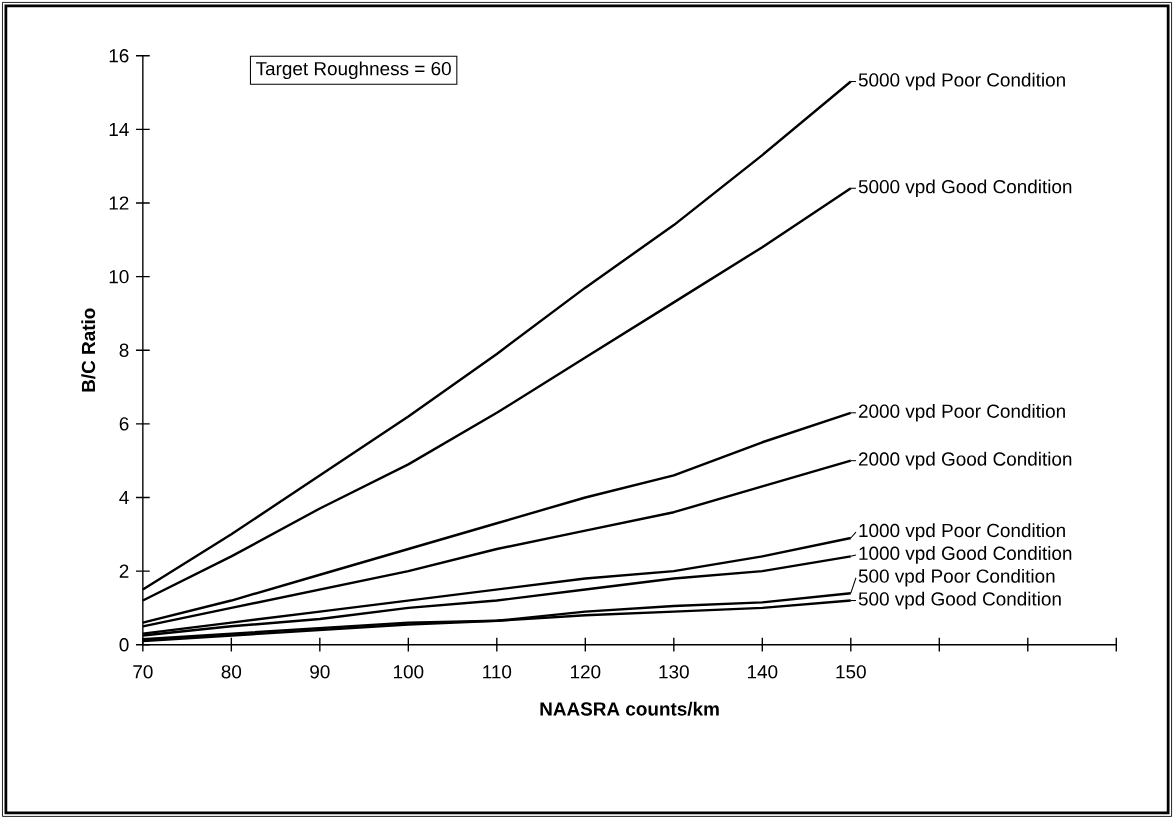  What do you see at coordinates (965, 188) in the screenshot?
I see `legend-label: 5000 vpd Good Condition` at bounding box center [965, 188].